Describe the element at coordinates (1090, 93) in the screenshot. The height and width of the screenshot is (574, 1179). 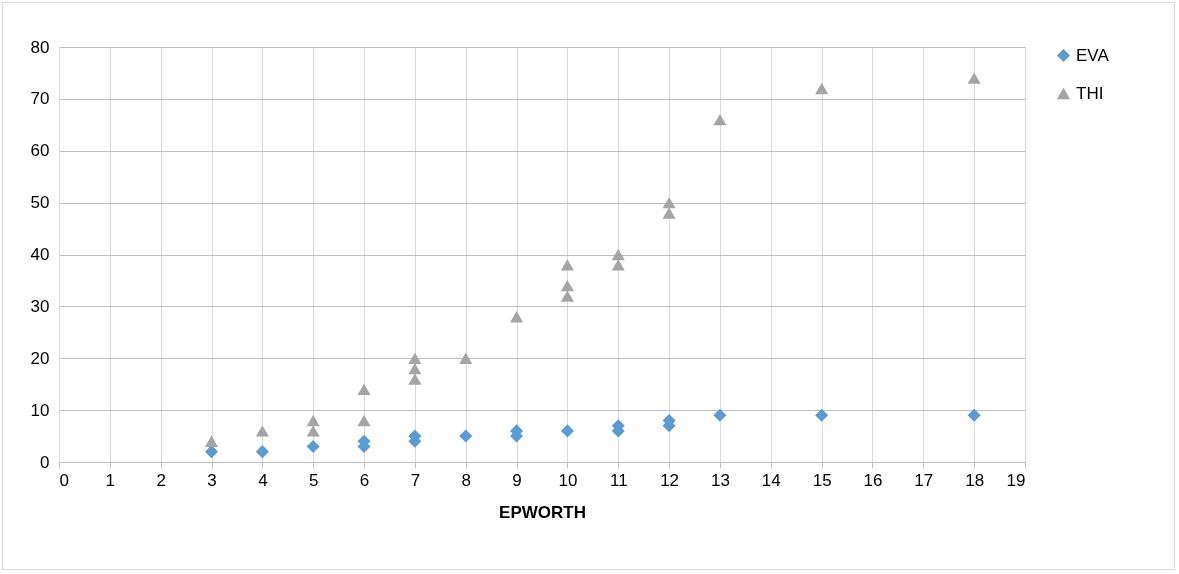
I see `legend-label: THI` at that location.